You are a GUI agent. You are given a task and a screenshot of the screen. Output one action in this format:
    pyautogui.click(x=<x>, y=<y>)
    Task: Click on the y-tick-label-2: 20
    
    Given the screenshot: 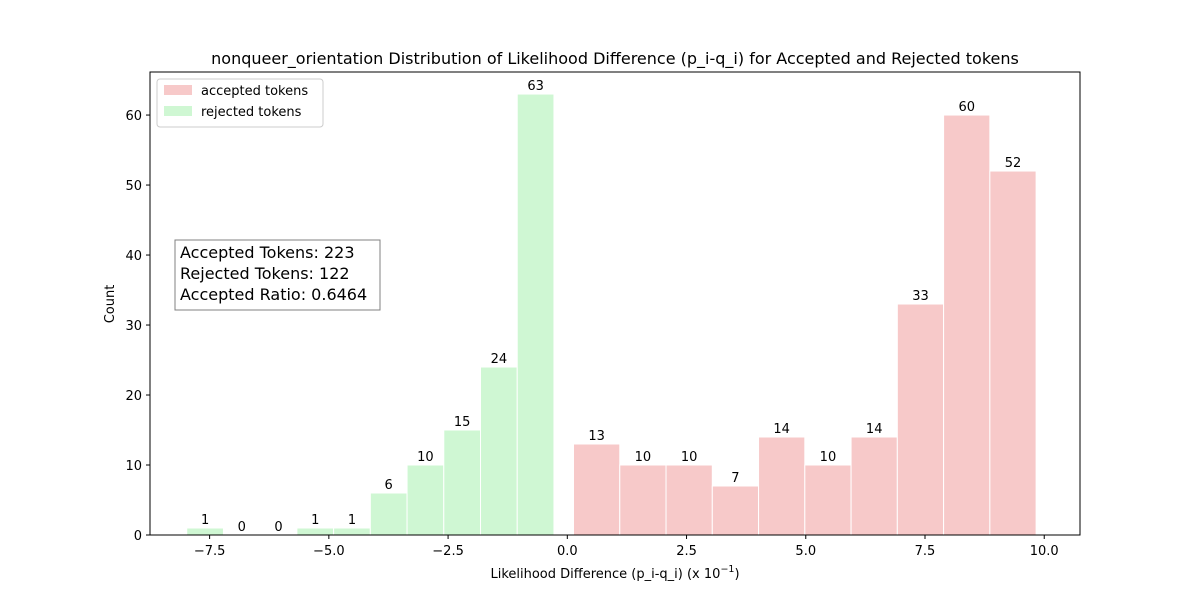 What is the action you would take?
    pyautogui.click(x=133, y=396)
    